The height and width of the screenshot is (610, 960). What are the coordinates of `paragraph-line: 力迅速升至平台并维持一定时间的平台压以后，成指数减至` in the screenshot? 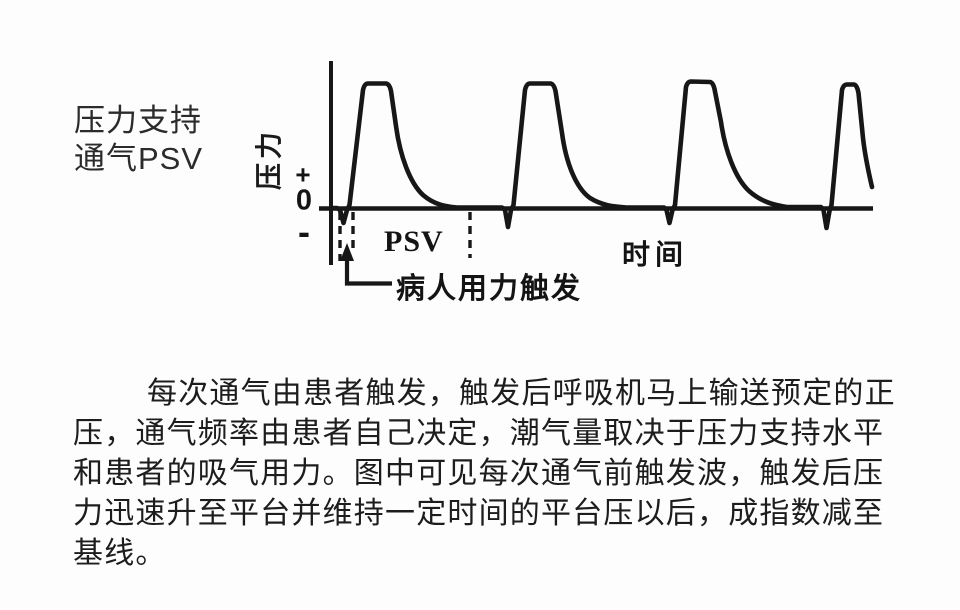 It's located at (479, 513).